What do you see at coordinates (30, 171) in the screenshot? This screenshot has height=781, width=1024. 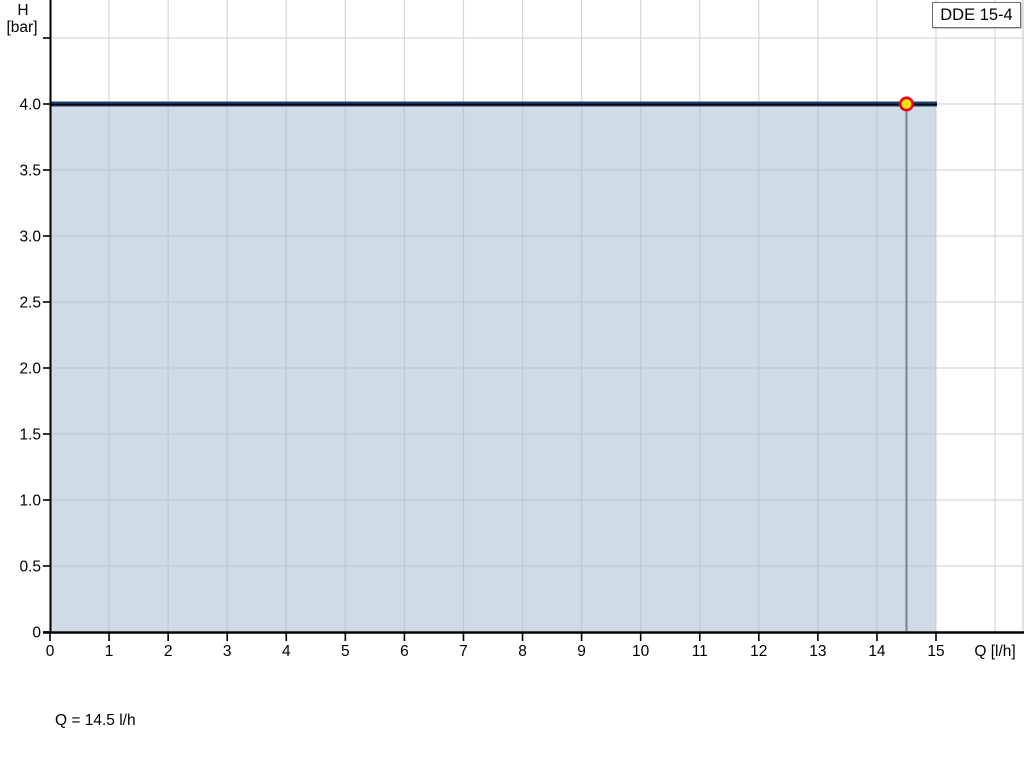 I see `y-tick-label: 3.5` at bounding box center [30, 171].